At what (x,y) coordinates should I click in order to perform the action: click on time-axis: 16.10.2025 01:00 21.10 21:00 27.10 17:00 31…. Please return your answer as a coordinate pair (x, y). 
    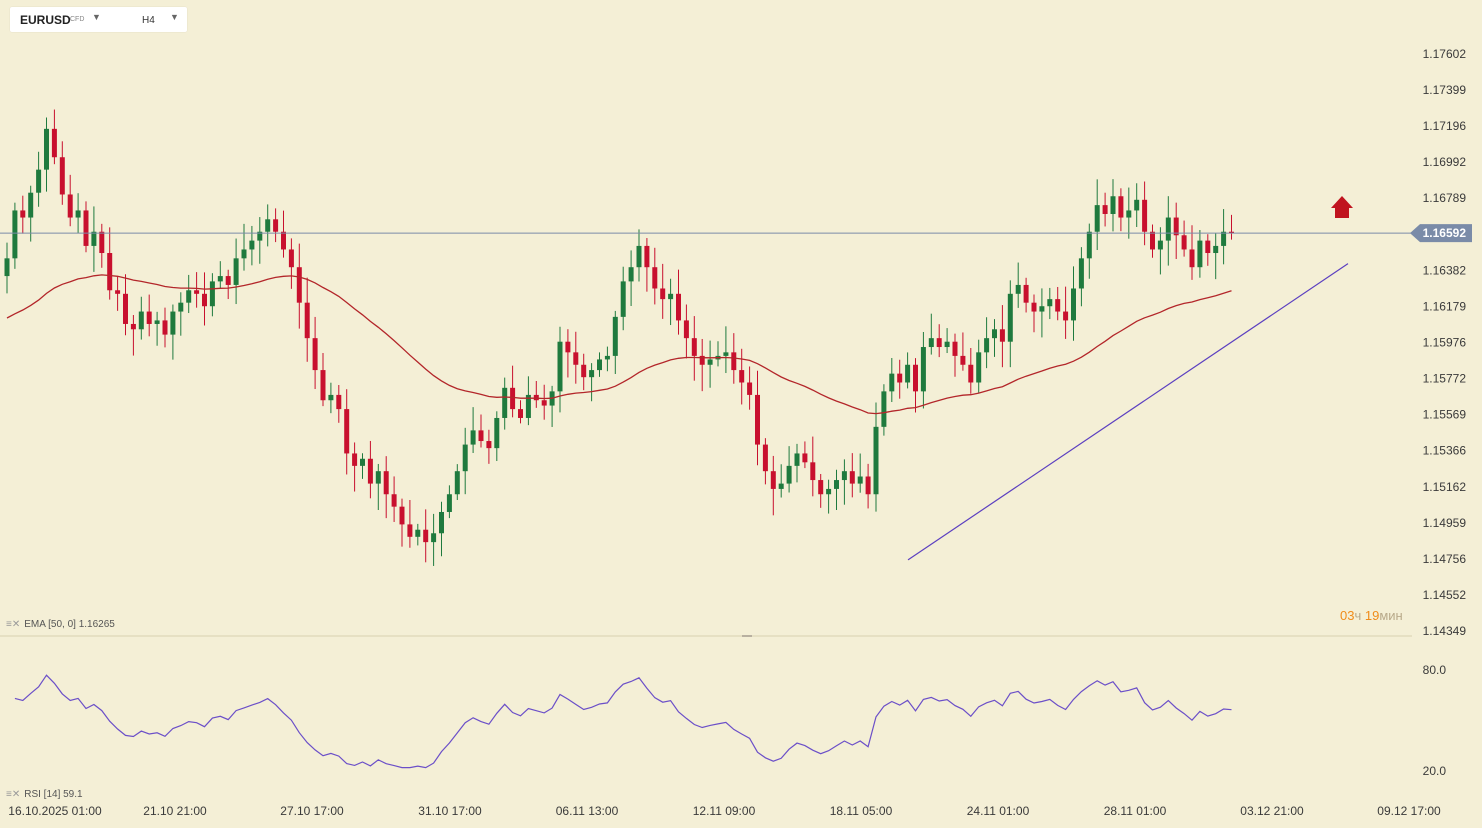
    Looking at the image, I should click on (724, 811).